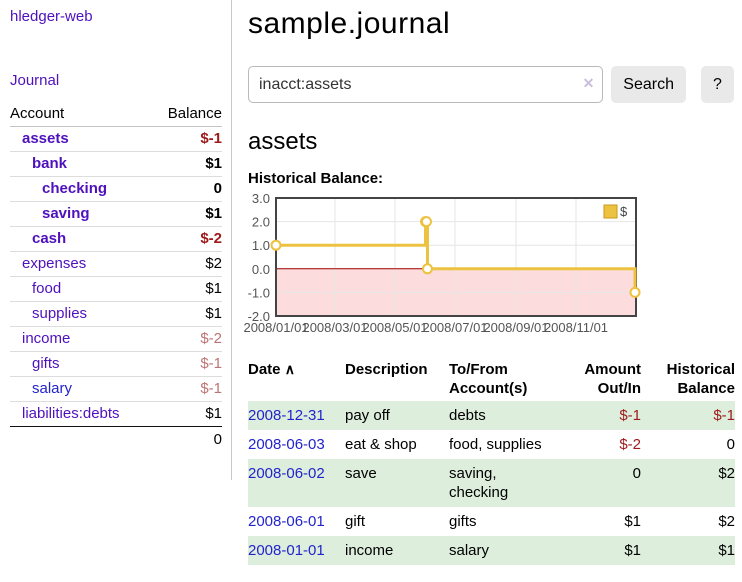  I want to click on register-row: 2008-06-03 eat & shop food, supplies $-2 0, so click(491, 444).